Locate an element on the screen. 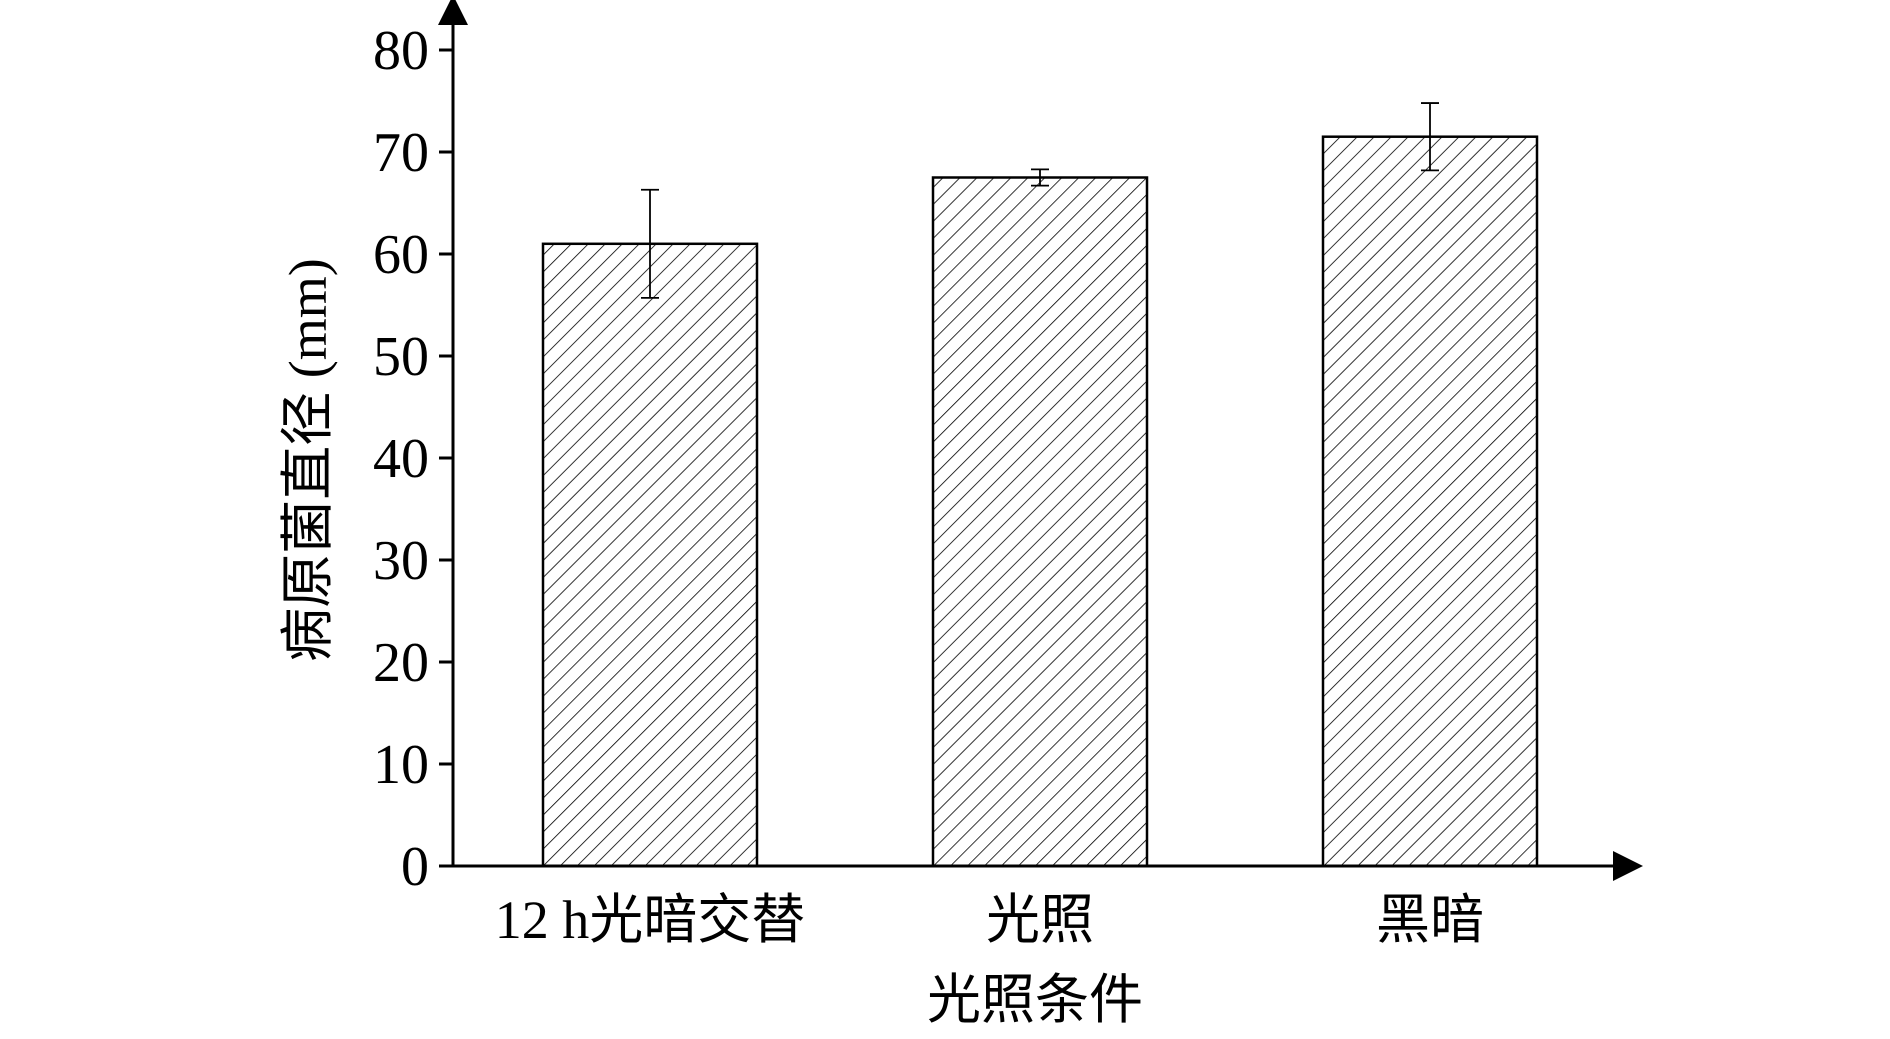 Image resolution: width=1890 pixels, height=1039 pixels. x-axis-title: 光照条件 is located at coordinates (1035, 1000).